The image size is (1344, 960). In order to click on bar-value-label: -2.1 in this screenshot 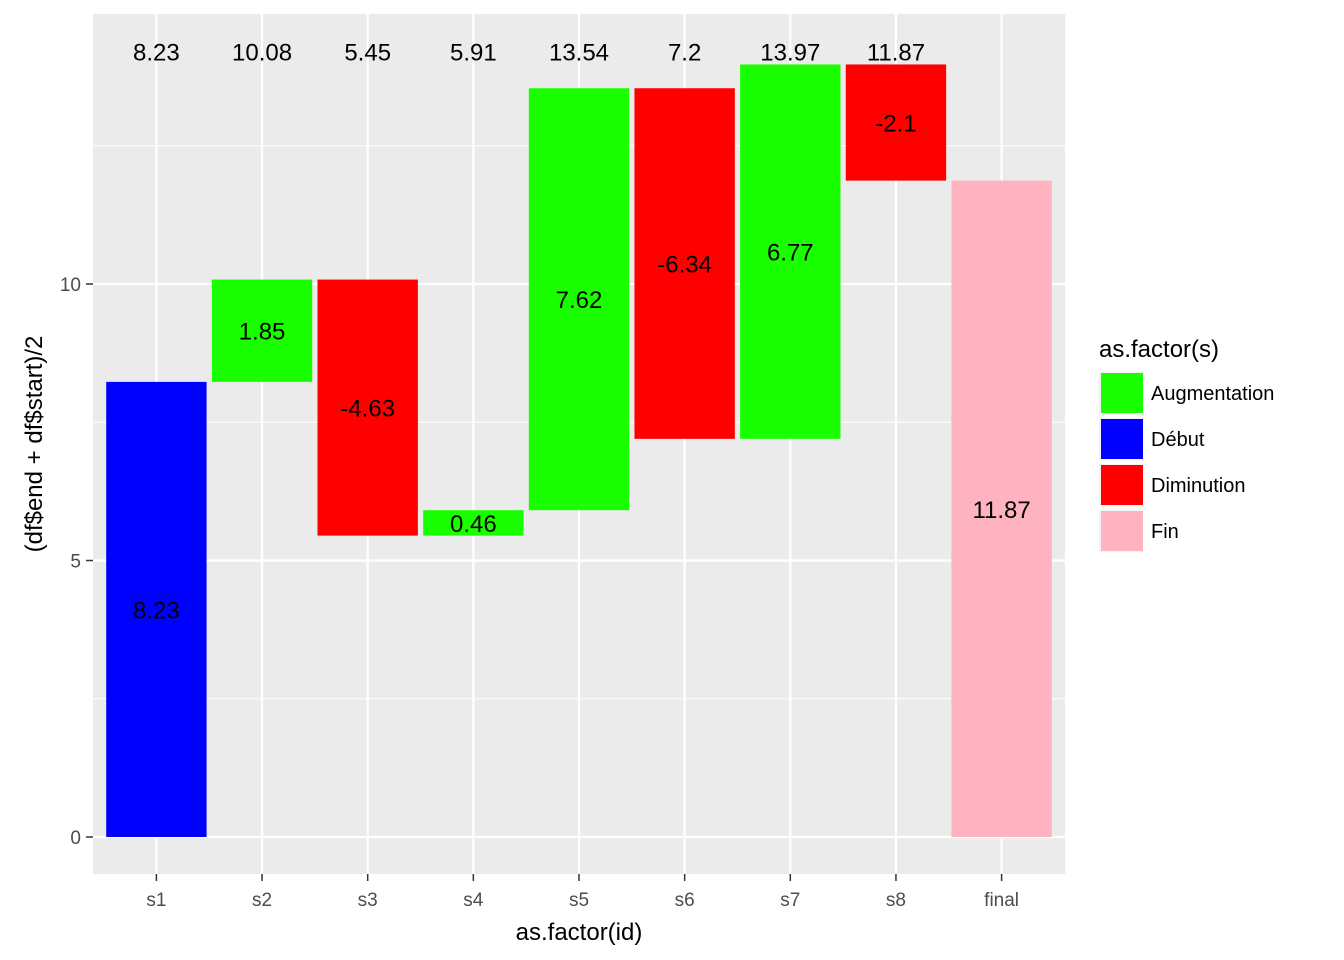, I will do `click(895, 124)`.